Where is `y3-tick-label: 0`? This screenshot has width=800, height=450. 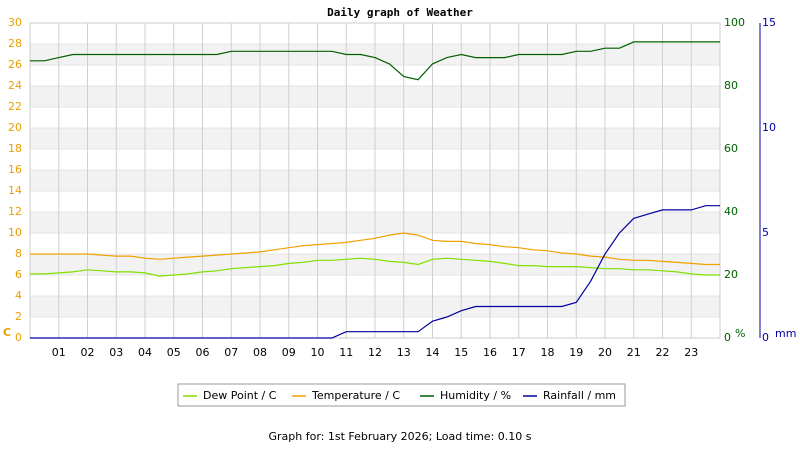
y3-tick-label: 0 is located at coordinates (765, 337).